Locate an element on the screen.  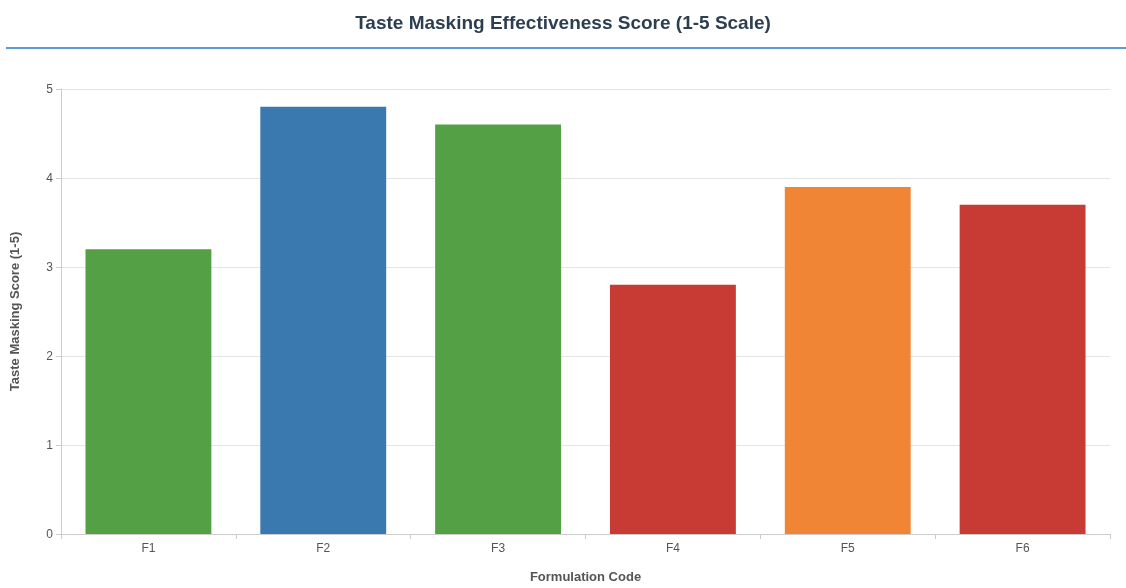
chart-title: Taste Masking Effectiveness Score (1-5 Scale) is located at coordinates (563, 23).